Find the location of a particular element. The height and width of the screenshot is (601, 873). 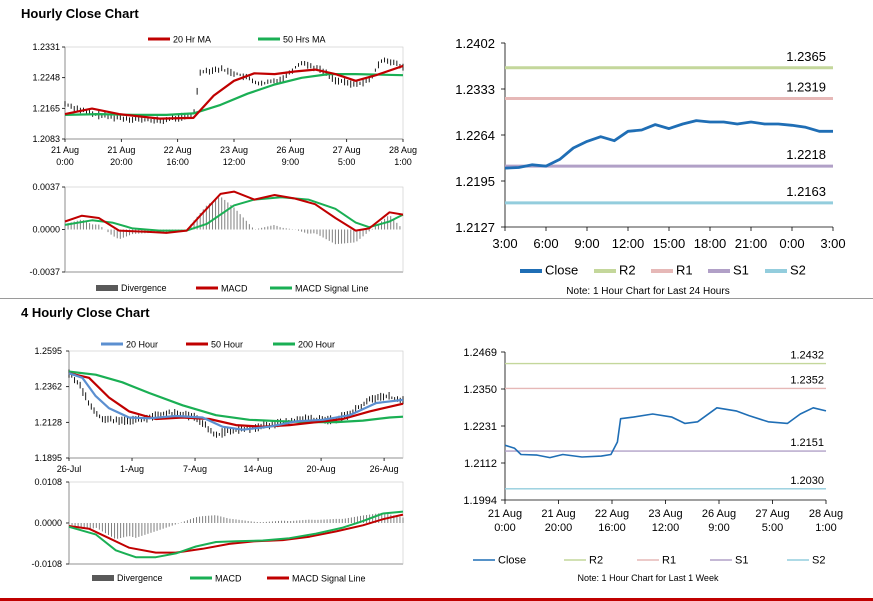

four-hourly-legend-200-label: 200 Hour is located at coordinates (316, 345).